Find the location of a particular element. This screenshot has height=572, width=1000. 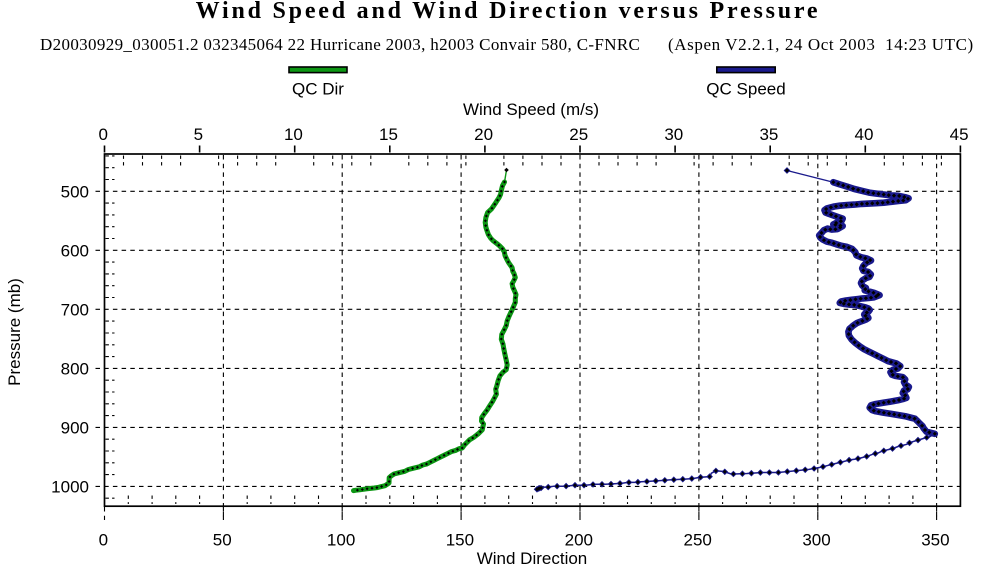

svg-text: QC Dir is located at coordinates (318, 88).